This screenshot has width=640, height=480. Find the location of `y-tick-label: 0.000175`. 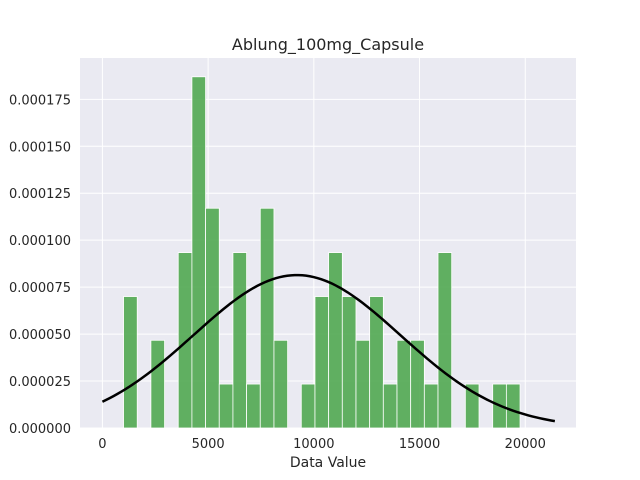

y-tick-label: 0.000175 is located at coordinates (40, 100).